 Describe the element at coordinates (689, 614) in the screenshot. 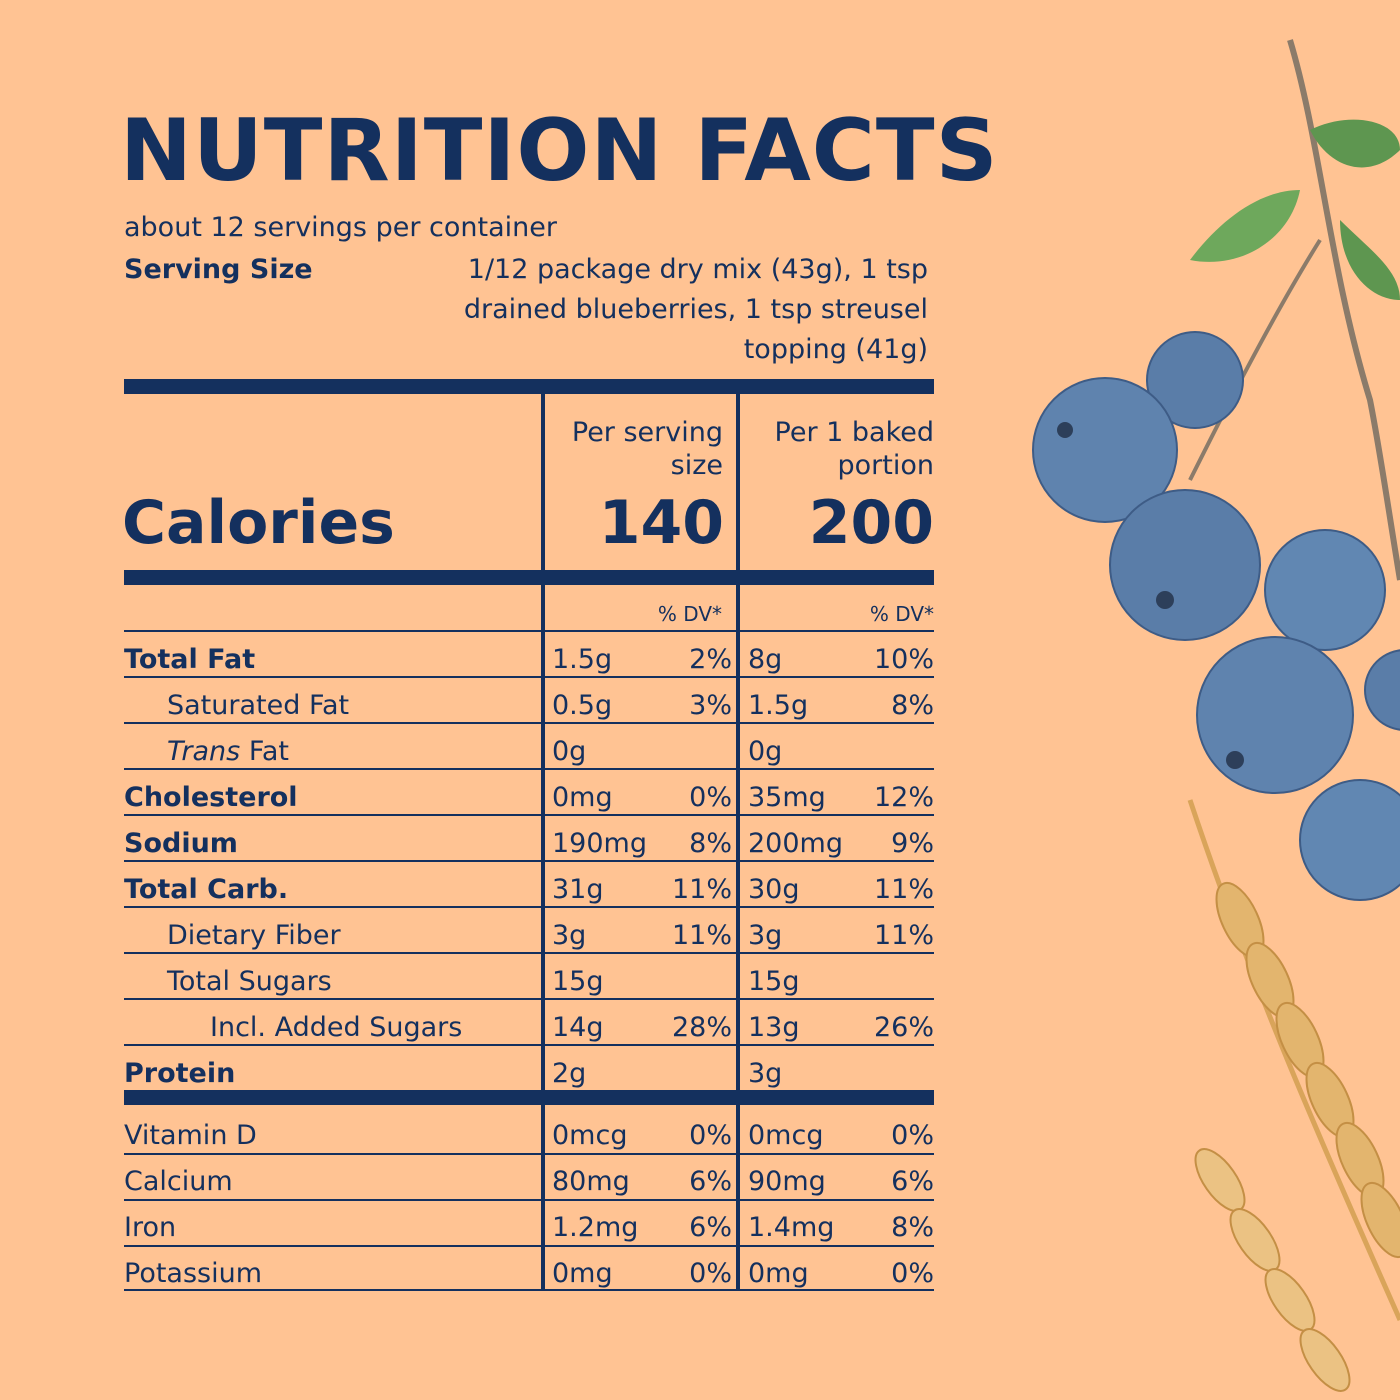

I see `dv-header-per-serving: % DV*` at that location.